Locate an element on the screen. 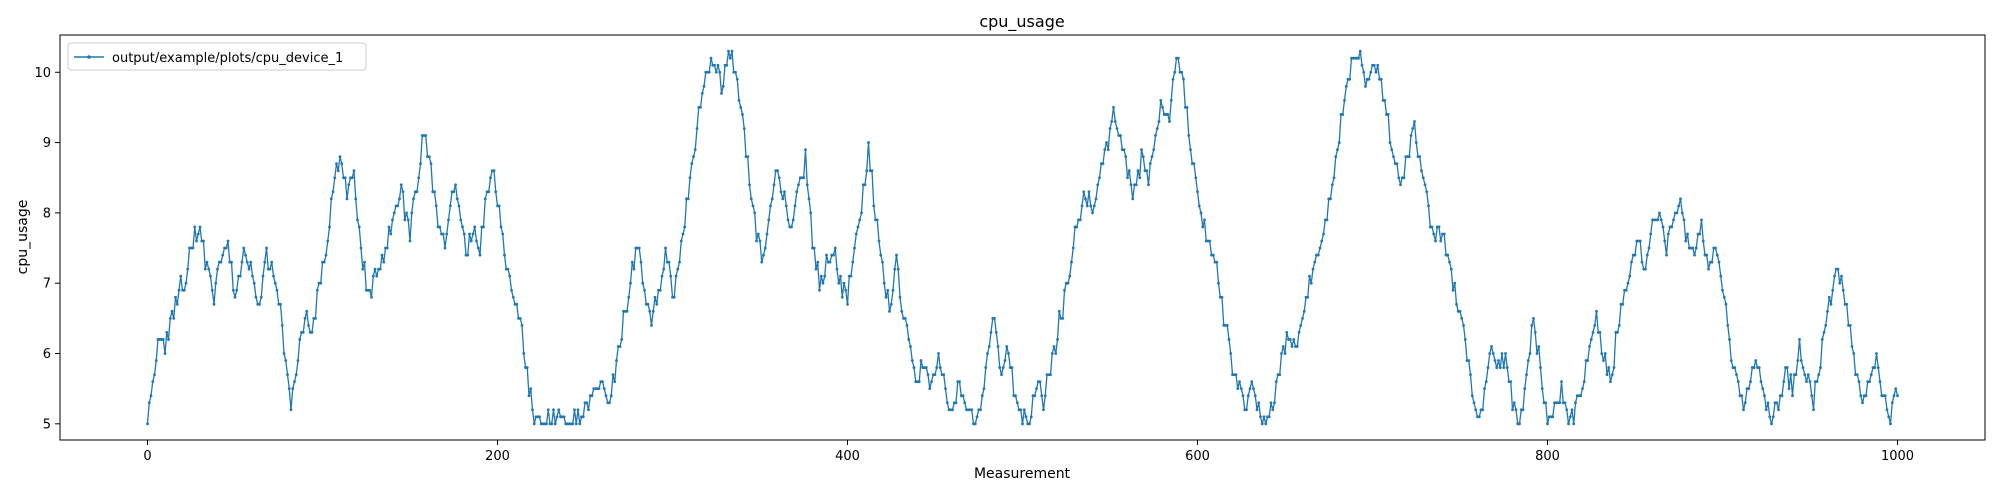 The image size is (2000, 500). x-tick-label: 0 is located at coordinates (147, 456).